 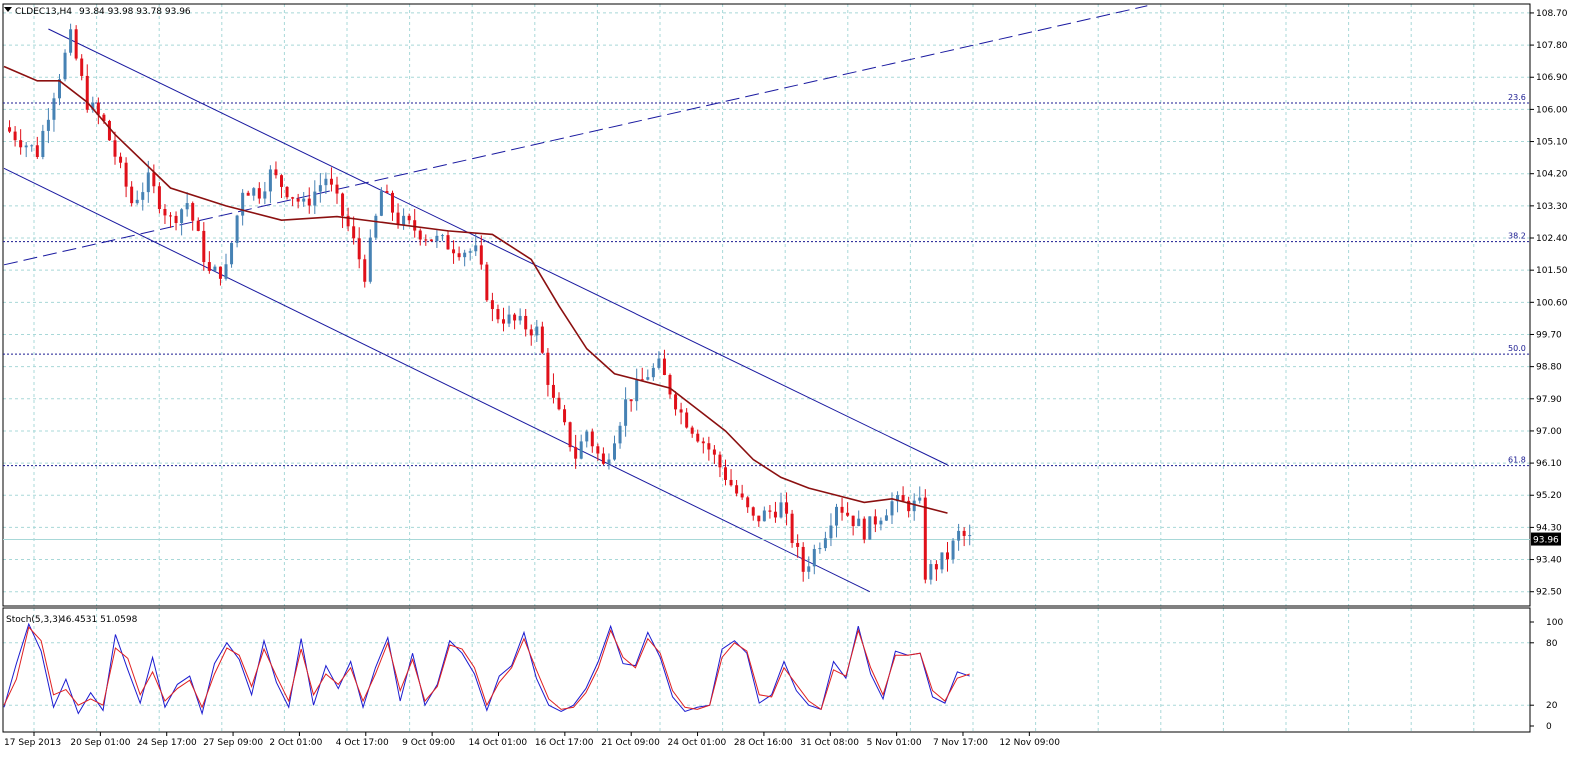 I want to click on last-price-badge, so click(x=1546, y=539).